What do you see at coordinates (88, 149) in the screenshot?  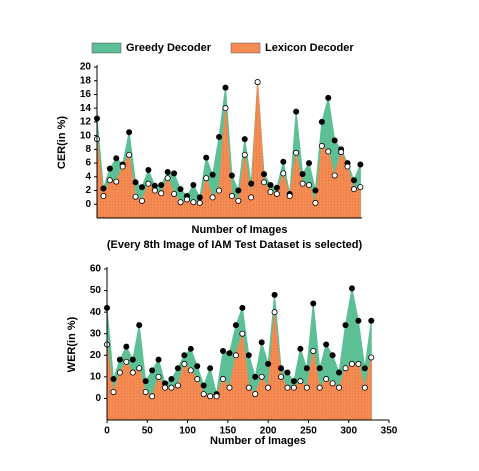 I see `y-tick-label: 8` at bounding box center [88, 149].